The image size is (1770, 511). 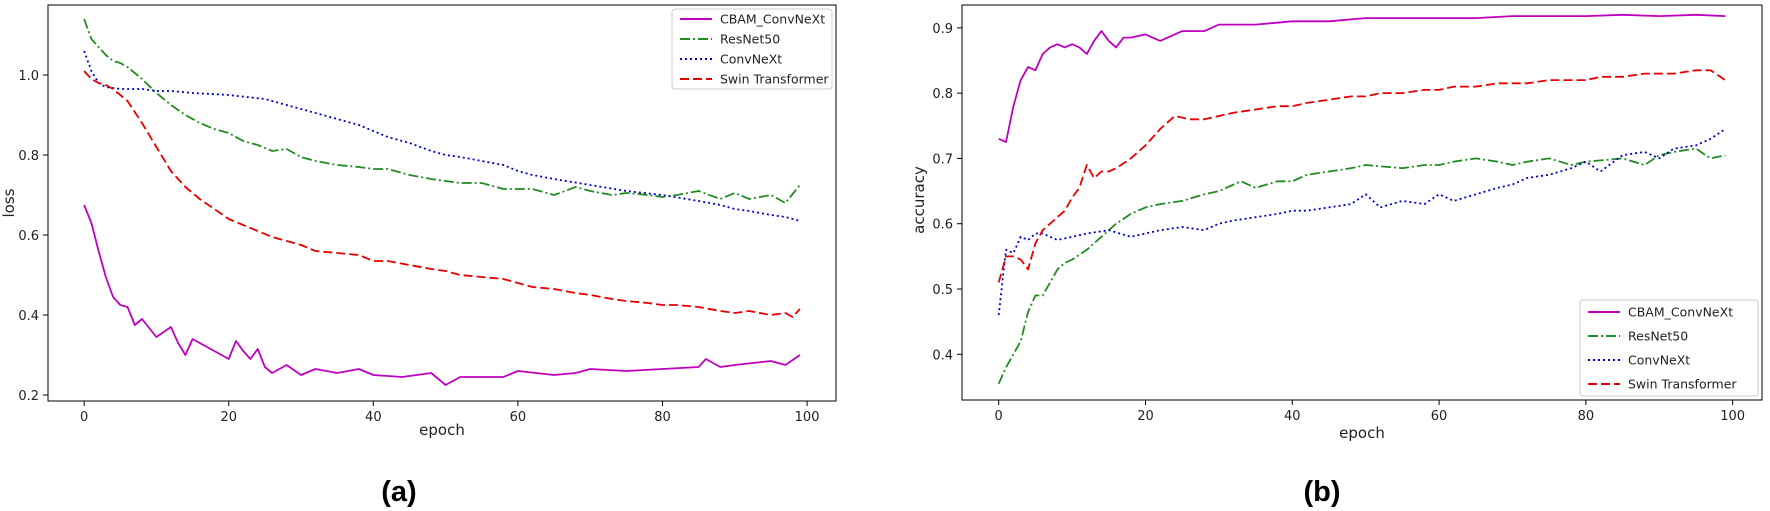 I want to click on y-axis-label: accuracy, so click(x=919, y=200).